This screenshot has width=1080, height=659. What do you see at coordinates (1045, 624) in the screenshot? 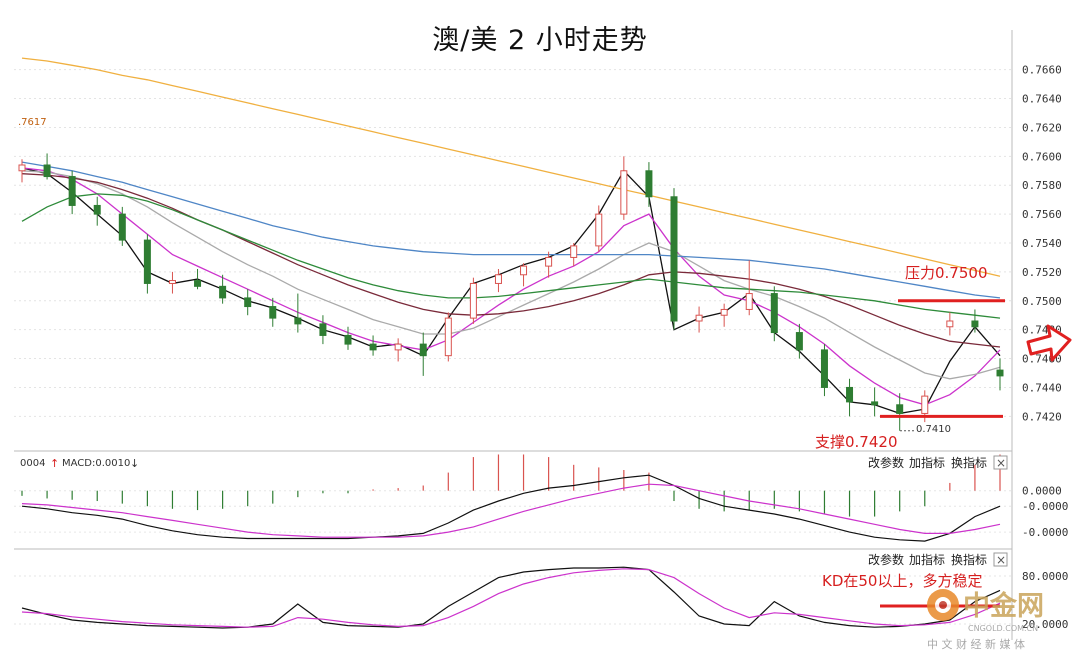
I see `kd-tick-label: 20.0000` at bounding box center [1045, 624].